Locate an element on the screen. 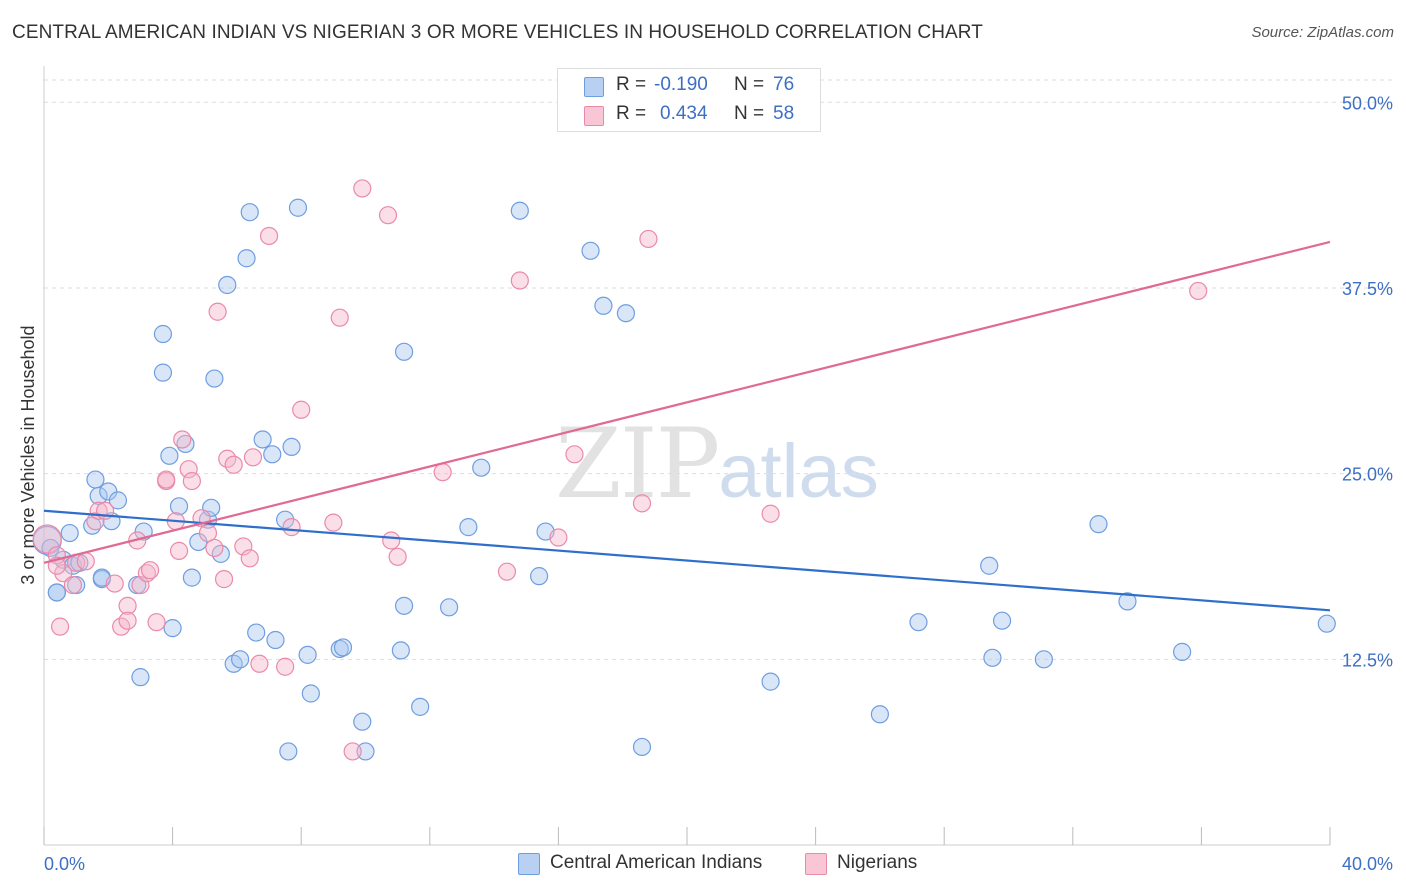 The width and height of the screenshot is (1406, 892). watermark-atlas: atlas is located at coordinates (798, 471).